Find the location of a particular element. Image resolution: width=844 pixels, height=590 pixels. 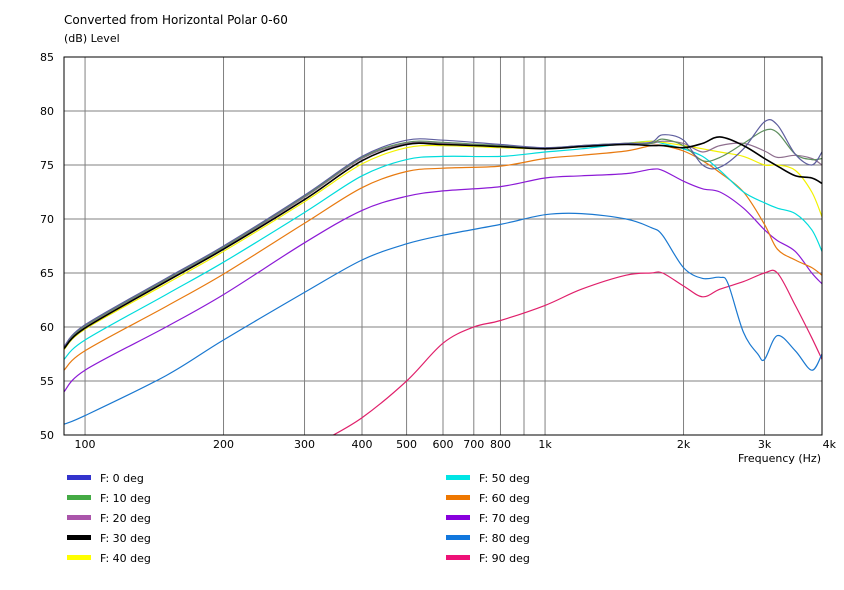

y-tick-label: 60 is located at coordinates (47, 327).